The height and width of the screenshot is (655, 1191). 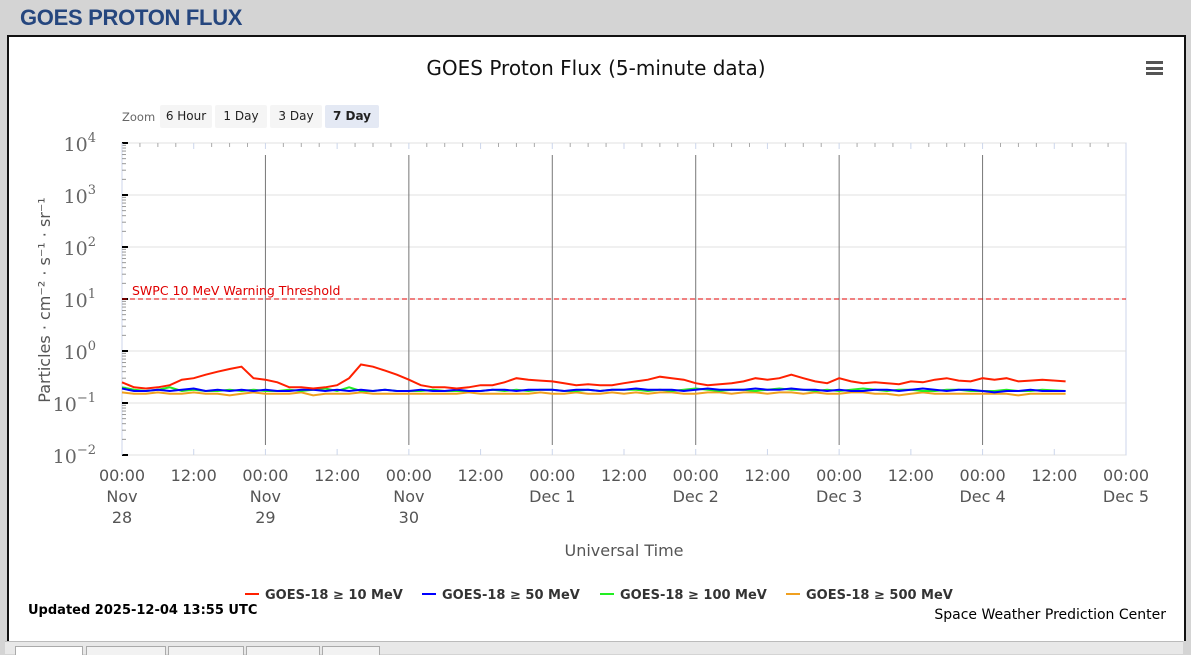 I want to click on threshold-label: SWPC 10 MeV Warning Threshold, so click(x=236, y=290).